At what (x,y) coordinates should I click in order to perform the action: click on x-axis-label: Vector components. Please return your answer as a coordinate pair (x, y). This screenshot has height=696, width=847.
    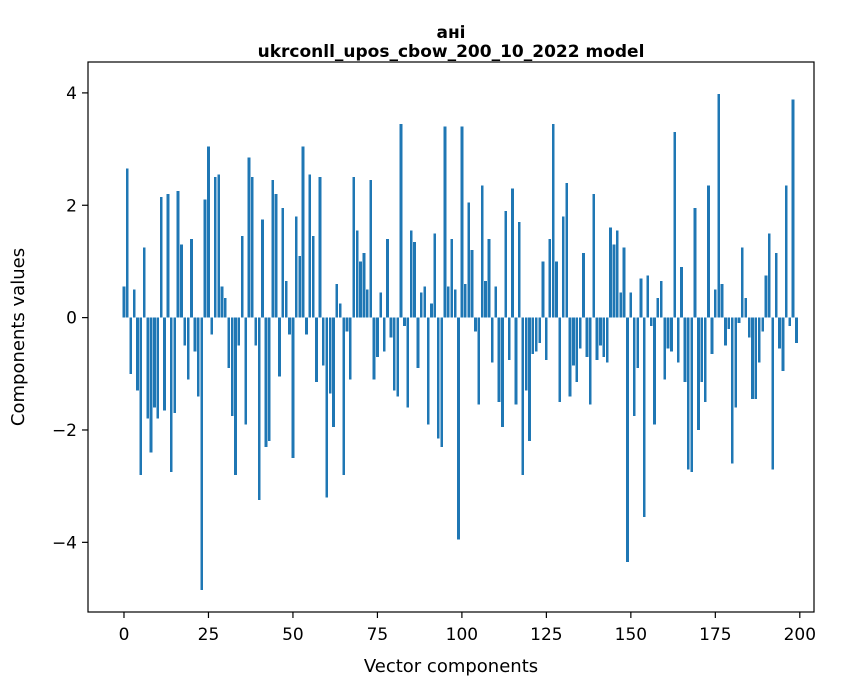
    Looking at the image, I should click on (451, 666).